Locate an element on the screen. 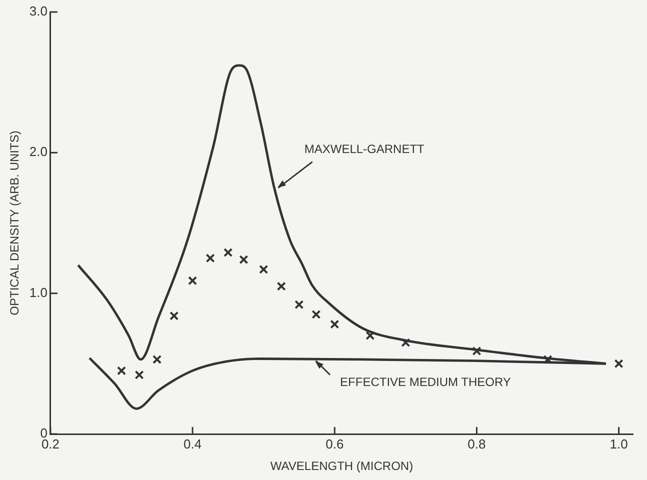 This screenshot has height=480, width=647. x-tick-label: 1.0 is located at coordinates (619, 444).